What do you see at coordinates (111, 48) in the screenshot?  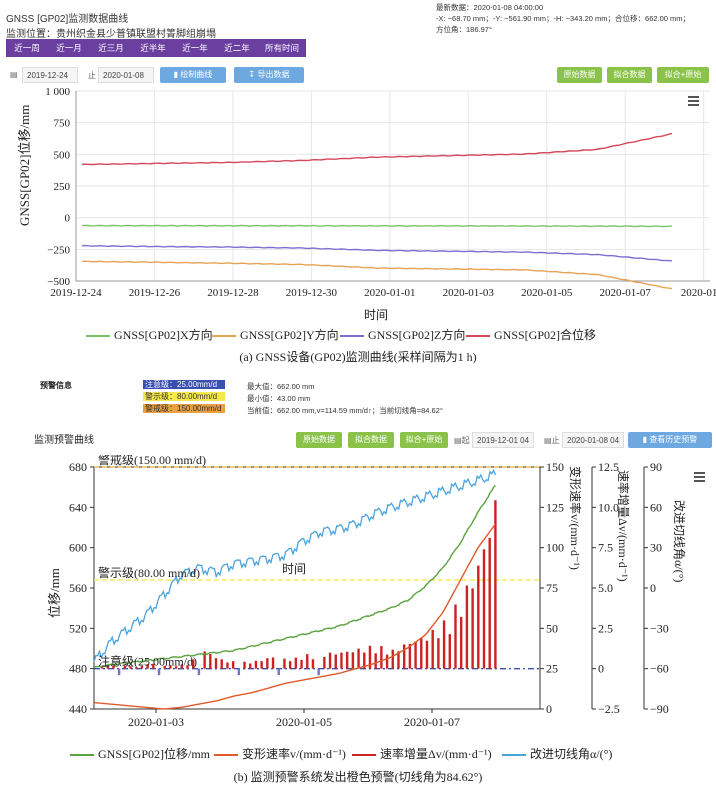 I see `tab-three-months: 近三月` at bounding box center [111, 48].